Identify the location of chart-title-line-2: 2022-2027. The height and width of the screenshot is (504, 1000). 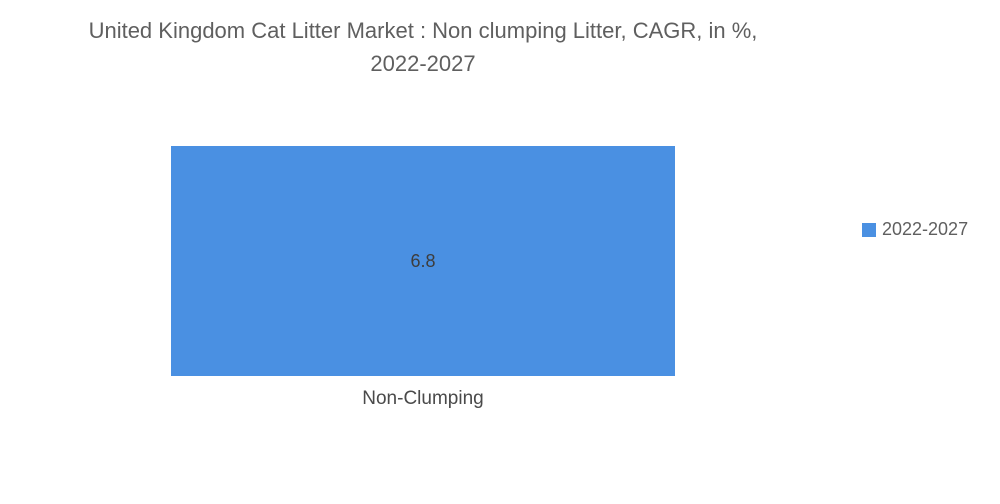
(423, 63).